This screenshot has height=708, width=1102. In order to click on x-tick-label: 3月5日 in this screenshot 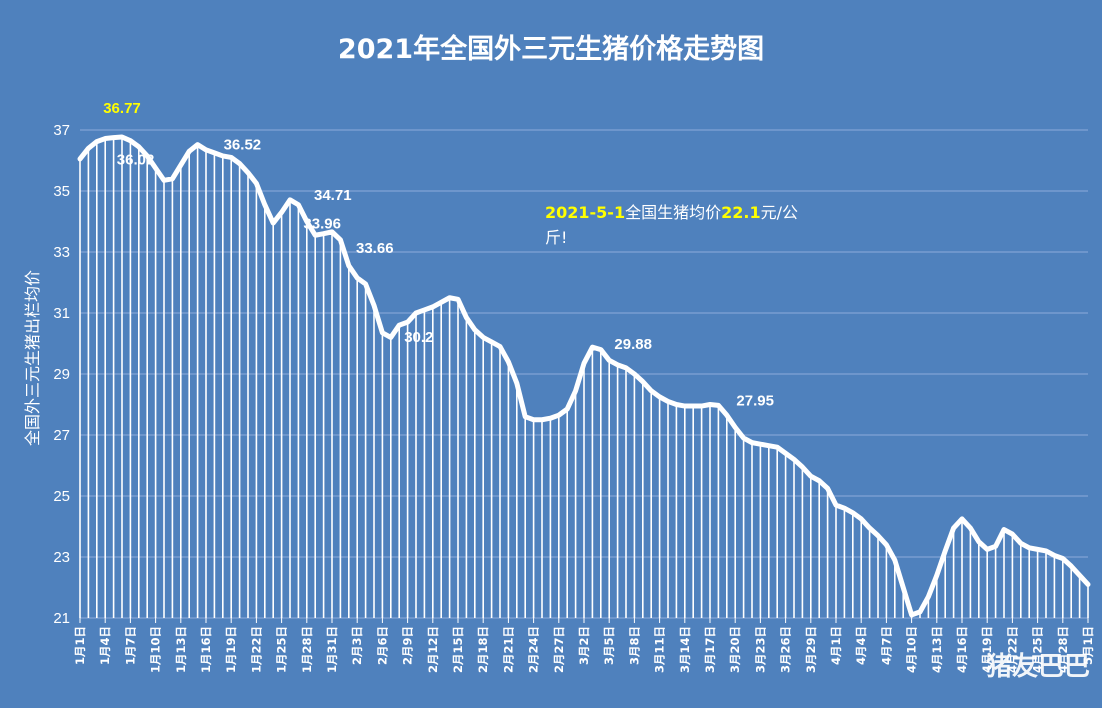, I will do `click(609, 645)`.